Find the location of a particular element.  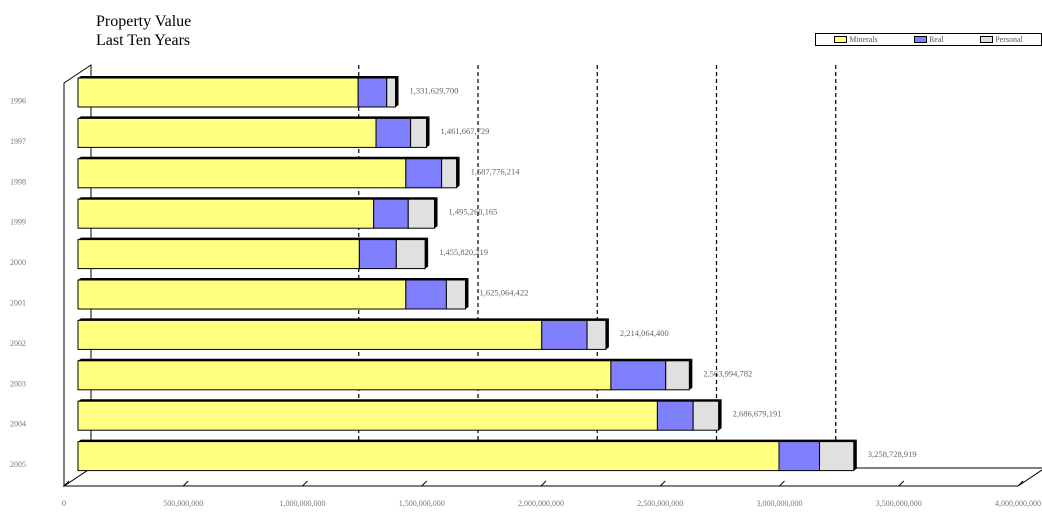

x-tick-label: 2,000,000,000 is located at coordinates (541, 503).